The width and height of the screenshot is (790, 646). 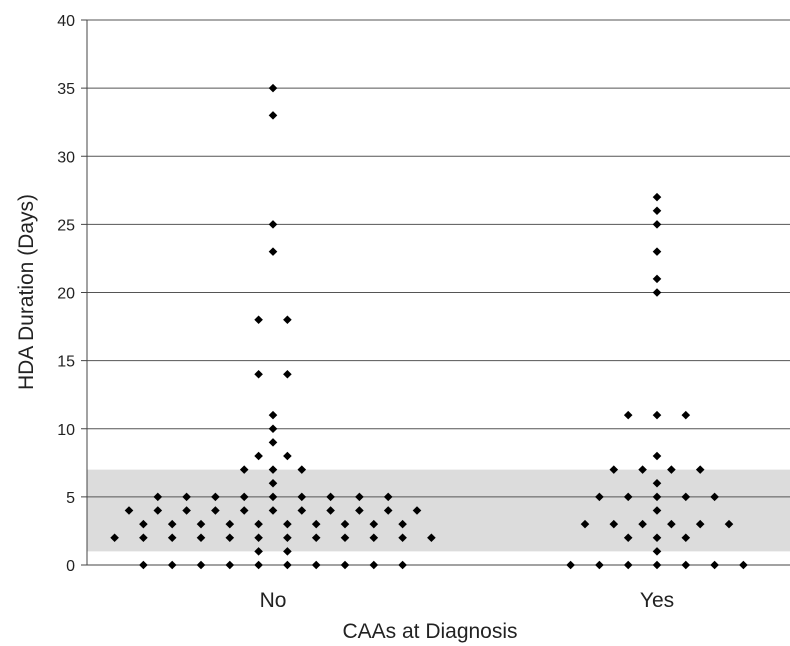 What do you see at coordinates (429, 631) in the screenshot?
I see `x-axis-title: CAAs at Diagnosis` at bounding box center [429, 631].